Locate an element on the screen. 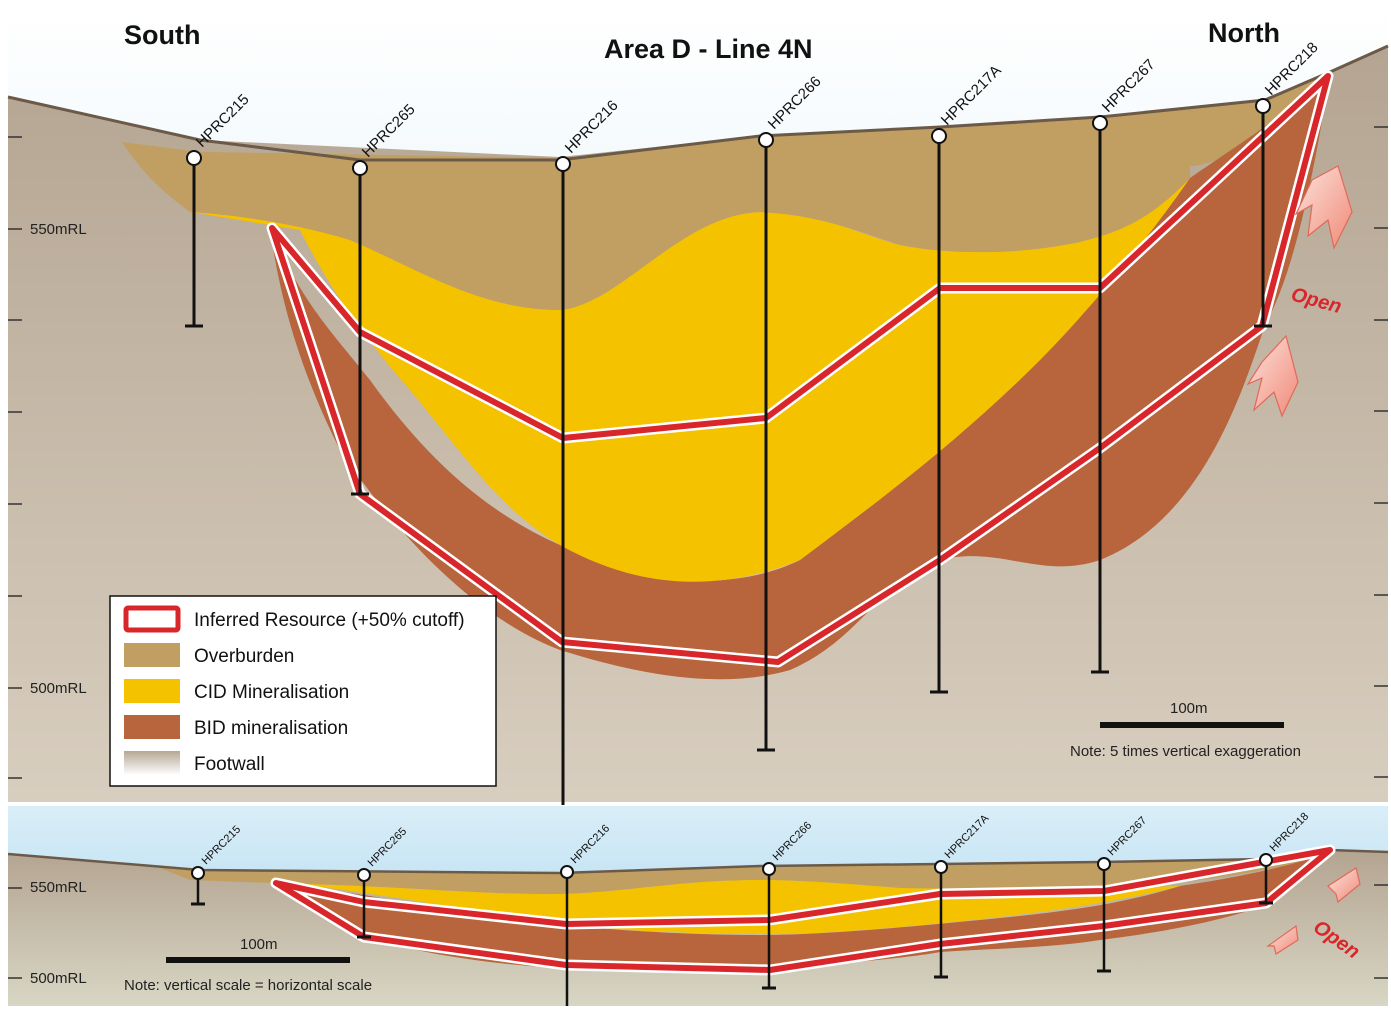 This screenshot has width=1391, height=1020. legend-label-bid: BID mineralisation is located at coordinates (271, 728).